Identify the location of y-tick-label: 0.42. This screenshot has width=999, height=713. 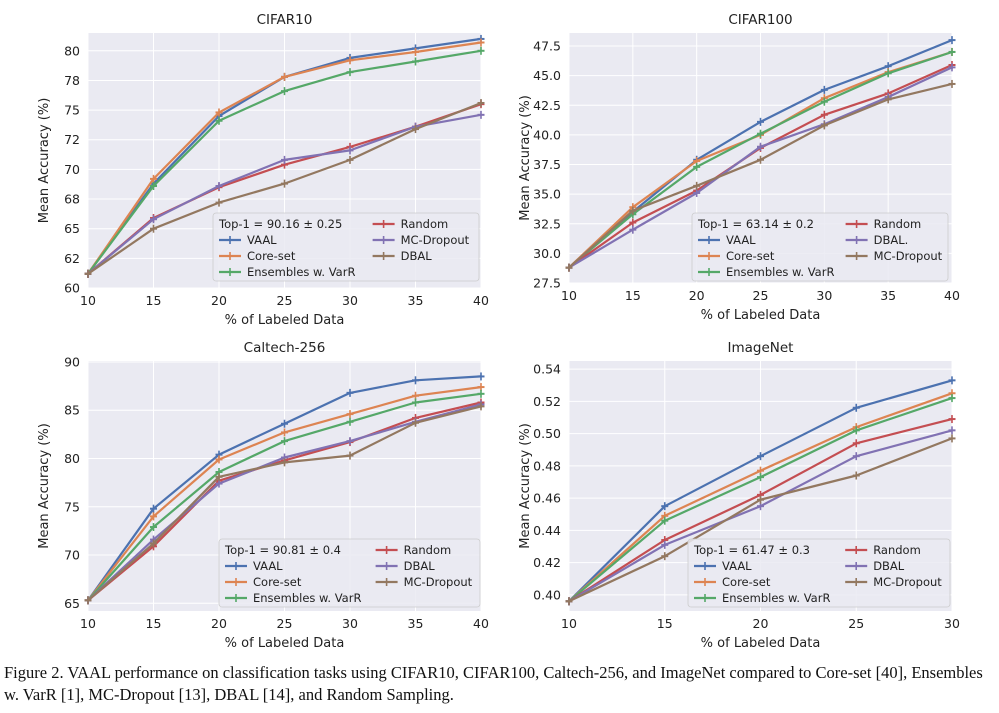
(547, 562).